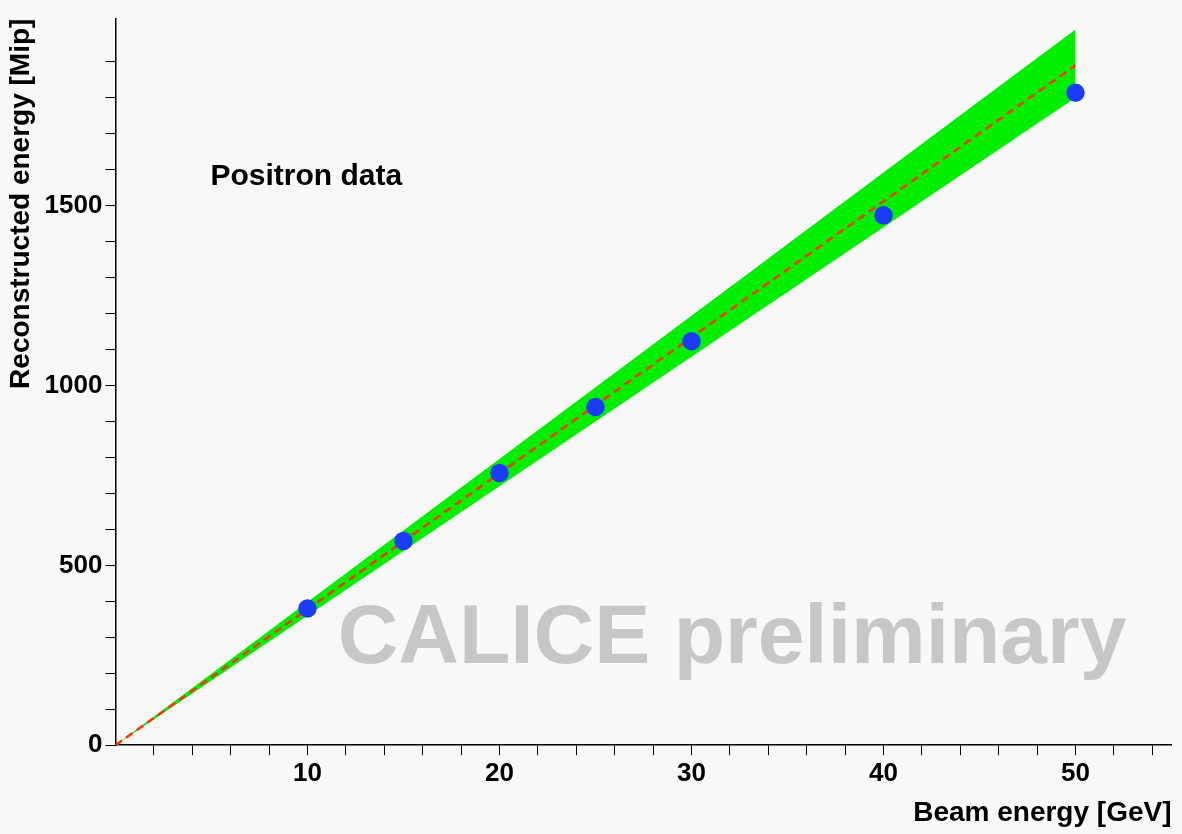 The image size is (1182, 834). I want to click on x-tick-label: 40, so click(883, 771).